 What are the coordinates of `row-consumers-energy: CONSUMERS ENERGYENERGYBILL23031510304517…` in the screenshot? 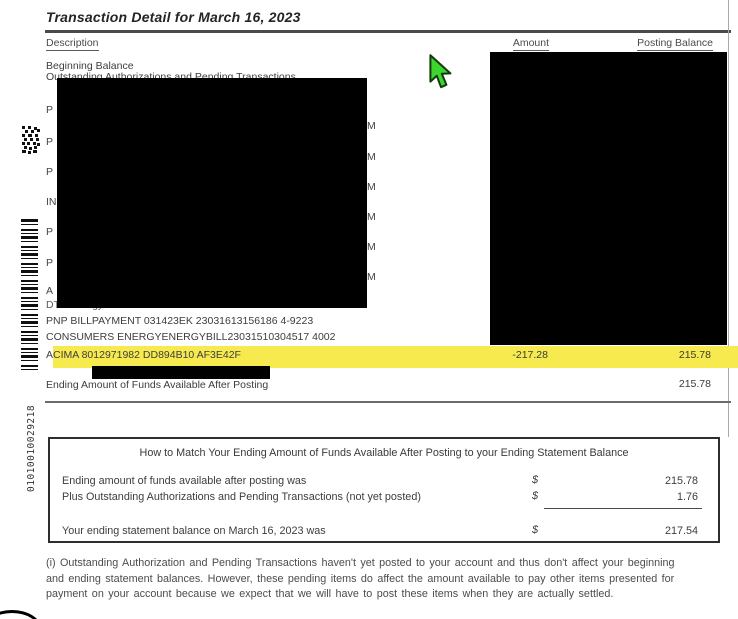 It's located at (191, 337).